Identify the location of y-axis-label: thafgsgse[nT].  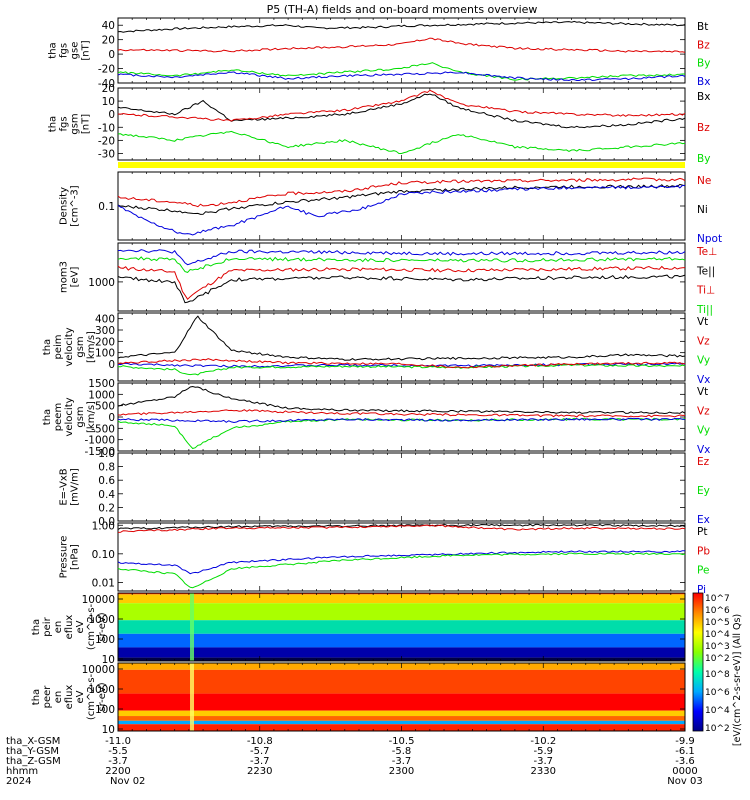
(70, 50).